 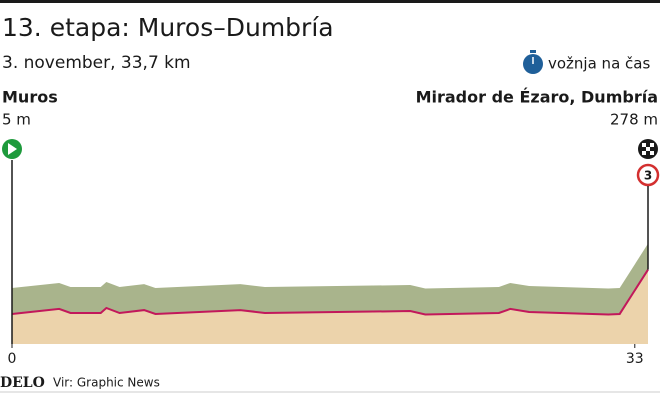 I want to click on x-tick-label: 33, so click(x=635, y=359).